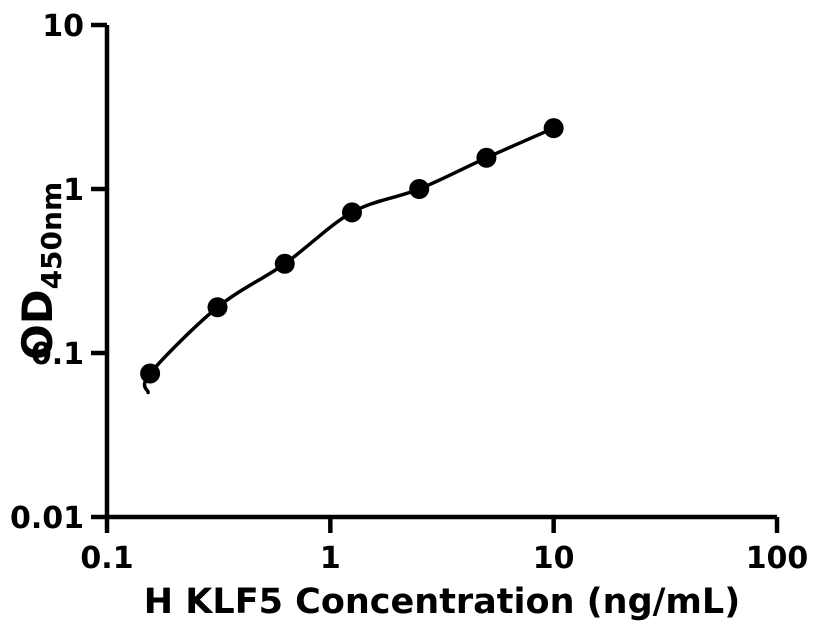 The height and width of the screenshot is (640, 816). I want to click on y-axis-label: OD450nm, so click(40, 271).